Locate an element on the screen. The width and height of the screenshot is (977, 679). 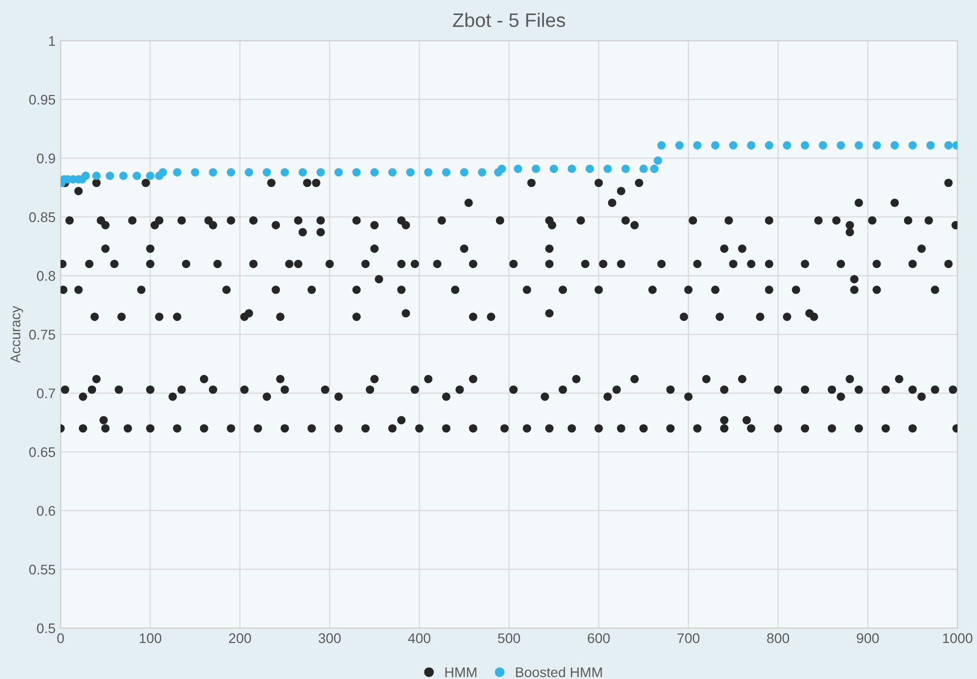
y-axis-title: Accuracy is located at coordinates (17, 334).